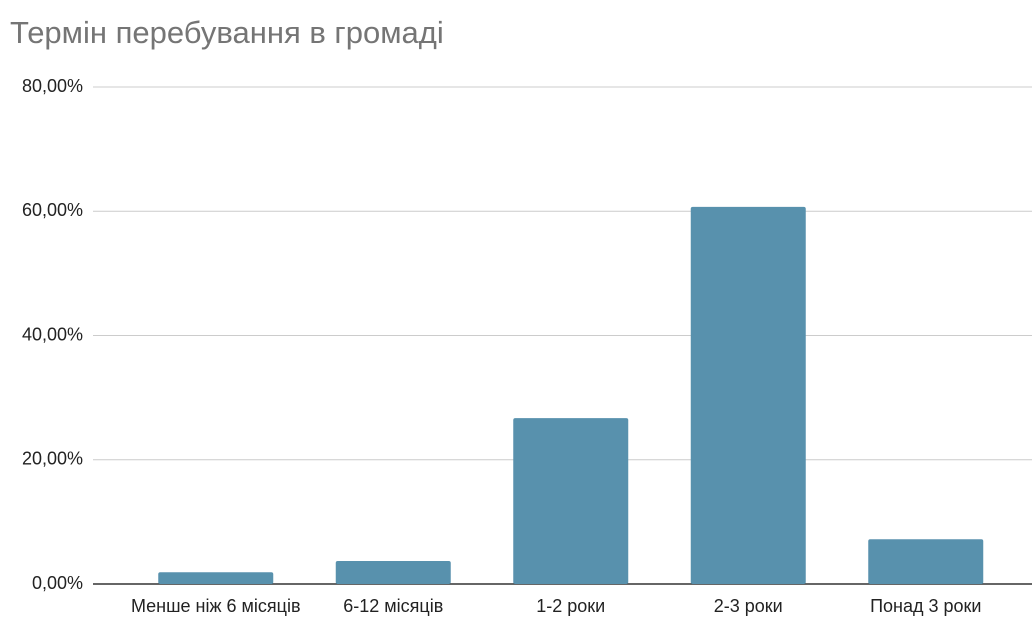 The image size is (1032, 617). What do you see at coordinates (216, 606) in the screenshot?
I see `x-tick-label: Менше ніж 6 місяців` at bounding box center [216, 606].